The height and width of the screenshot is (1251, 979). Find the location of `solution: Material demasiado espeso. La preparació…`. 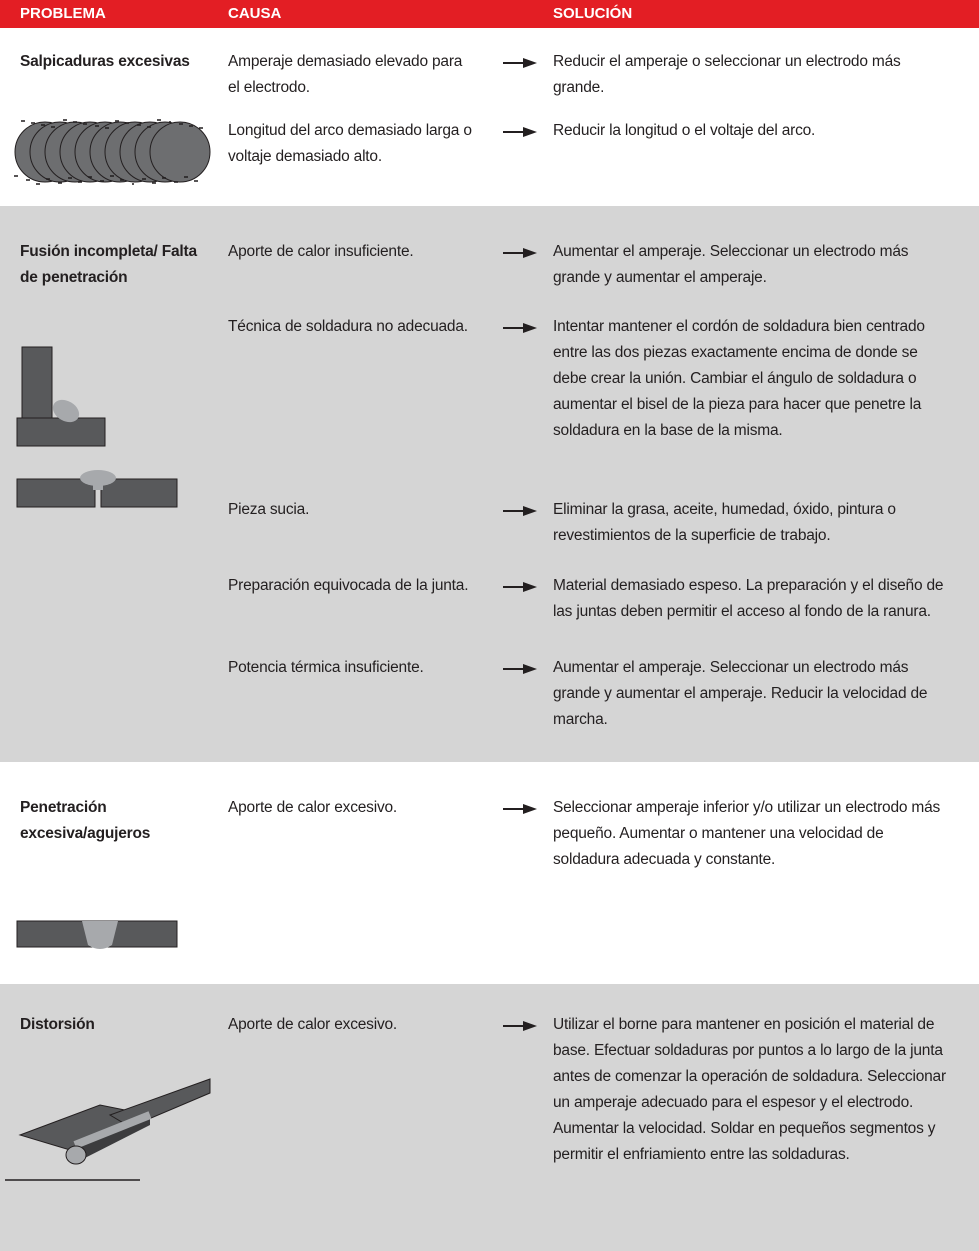

solution: Material demasiado espeso. La preparació… is located at coordinates (748, 598).